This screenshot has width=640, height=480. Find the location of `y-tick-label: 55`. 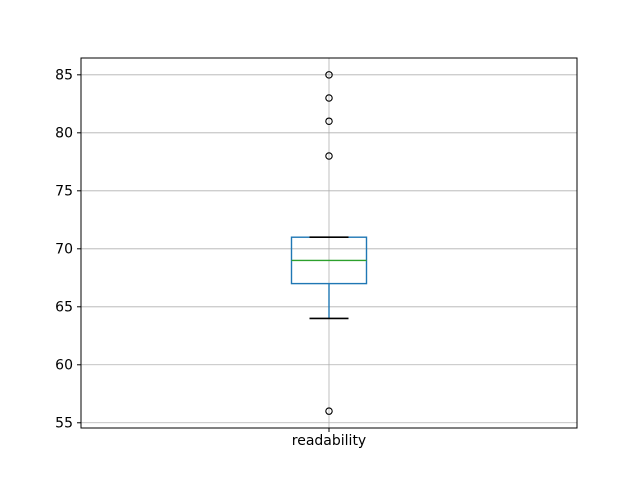

y-tick-label: 55 is located at coordinates (64, 423).